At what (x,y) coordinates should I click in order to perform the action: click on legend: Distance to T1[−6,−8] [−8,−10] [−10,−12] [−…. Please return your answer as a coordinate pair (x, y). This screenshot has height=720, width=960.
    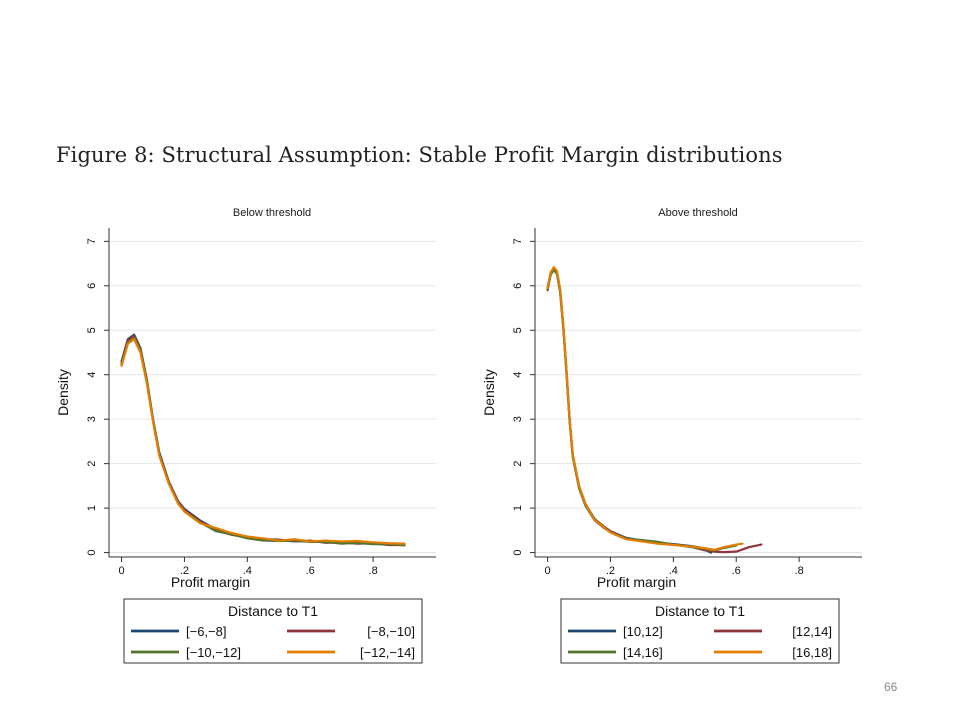
    Looking at the image, I should click on (273, 631).